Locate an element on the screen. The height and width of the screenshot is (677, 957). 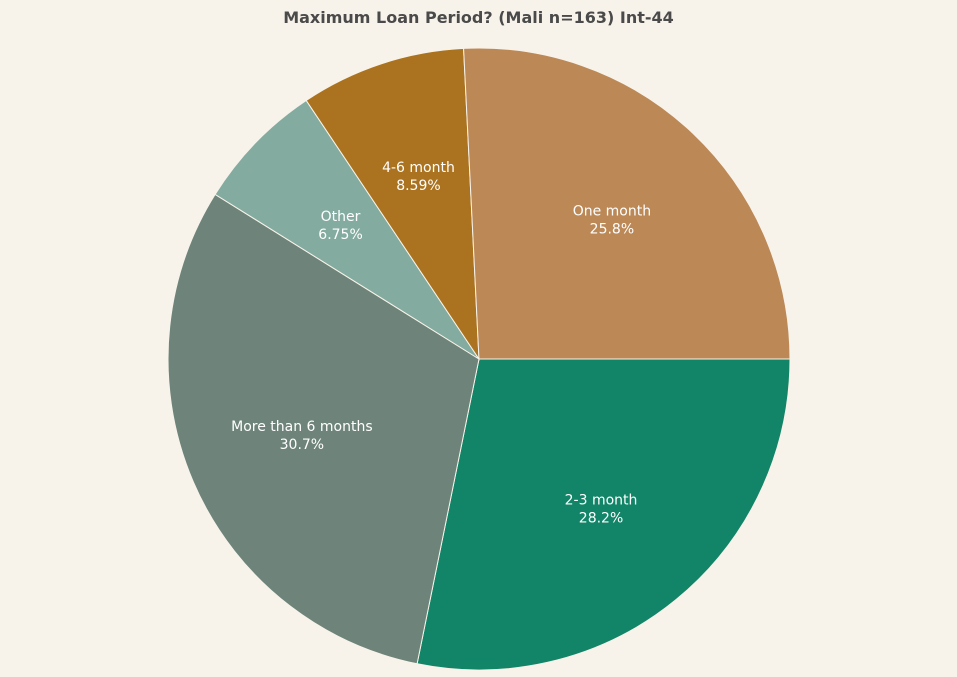
slice-percent: 6.75% is located at coordinates (340, 235).